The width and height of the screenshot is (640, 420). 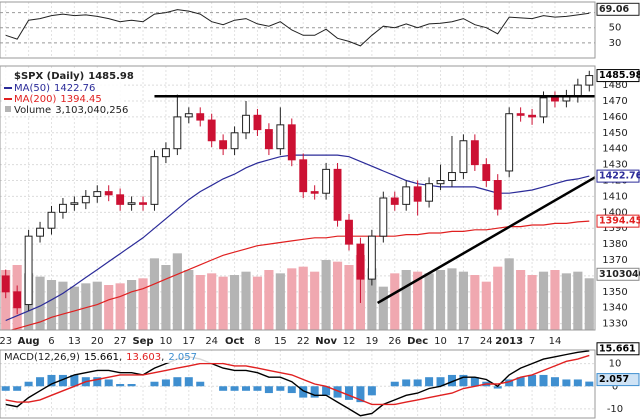 I want to click on ma-value-box: 1422.76, so click(x=619, y=176).